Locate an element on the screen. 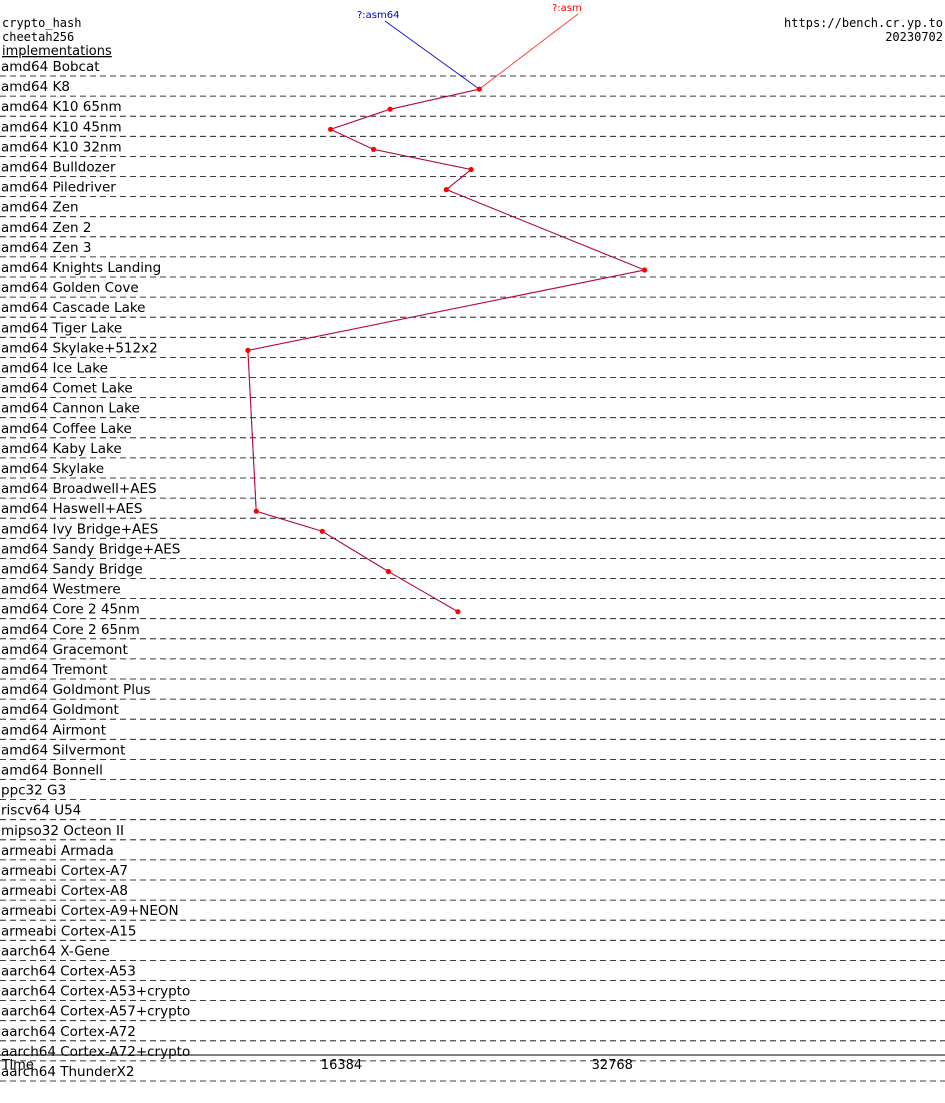  algorithm-name: cheetah256 is located at coordinates (38, 37).